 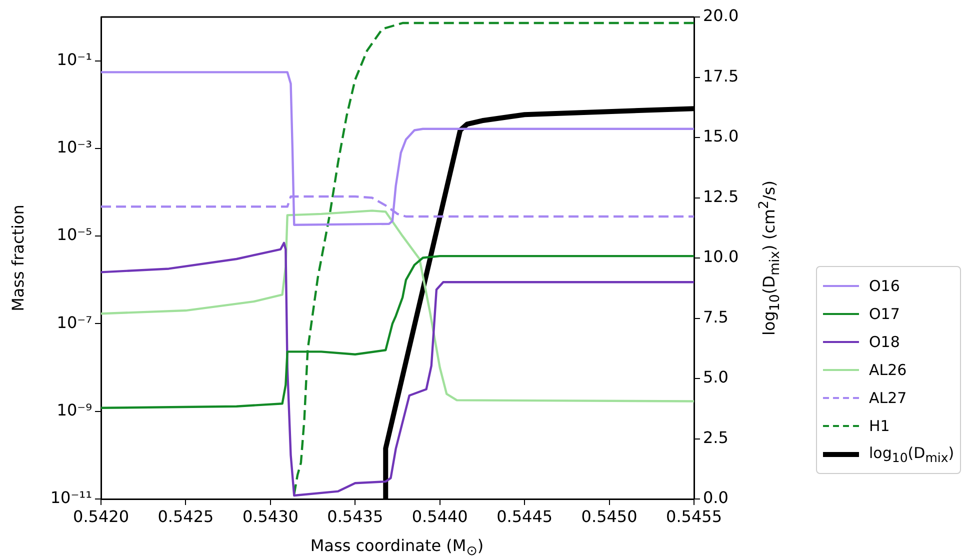 What do you see at coordinates (186, 516) in the screenshot?
I see `x-tick-label: 0.5425` at bounding box center [186, 516].